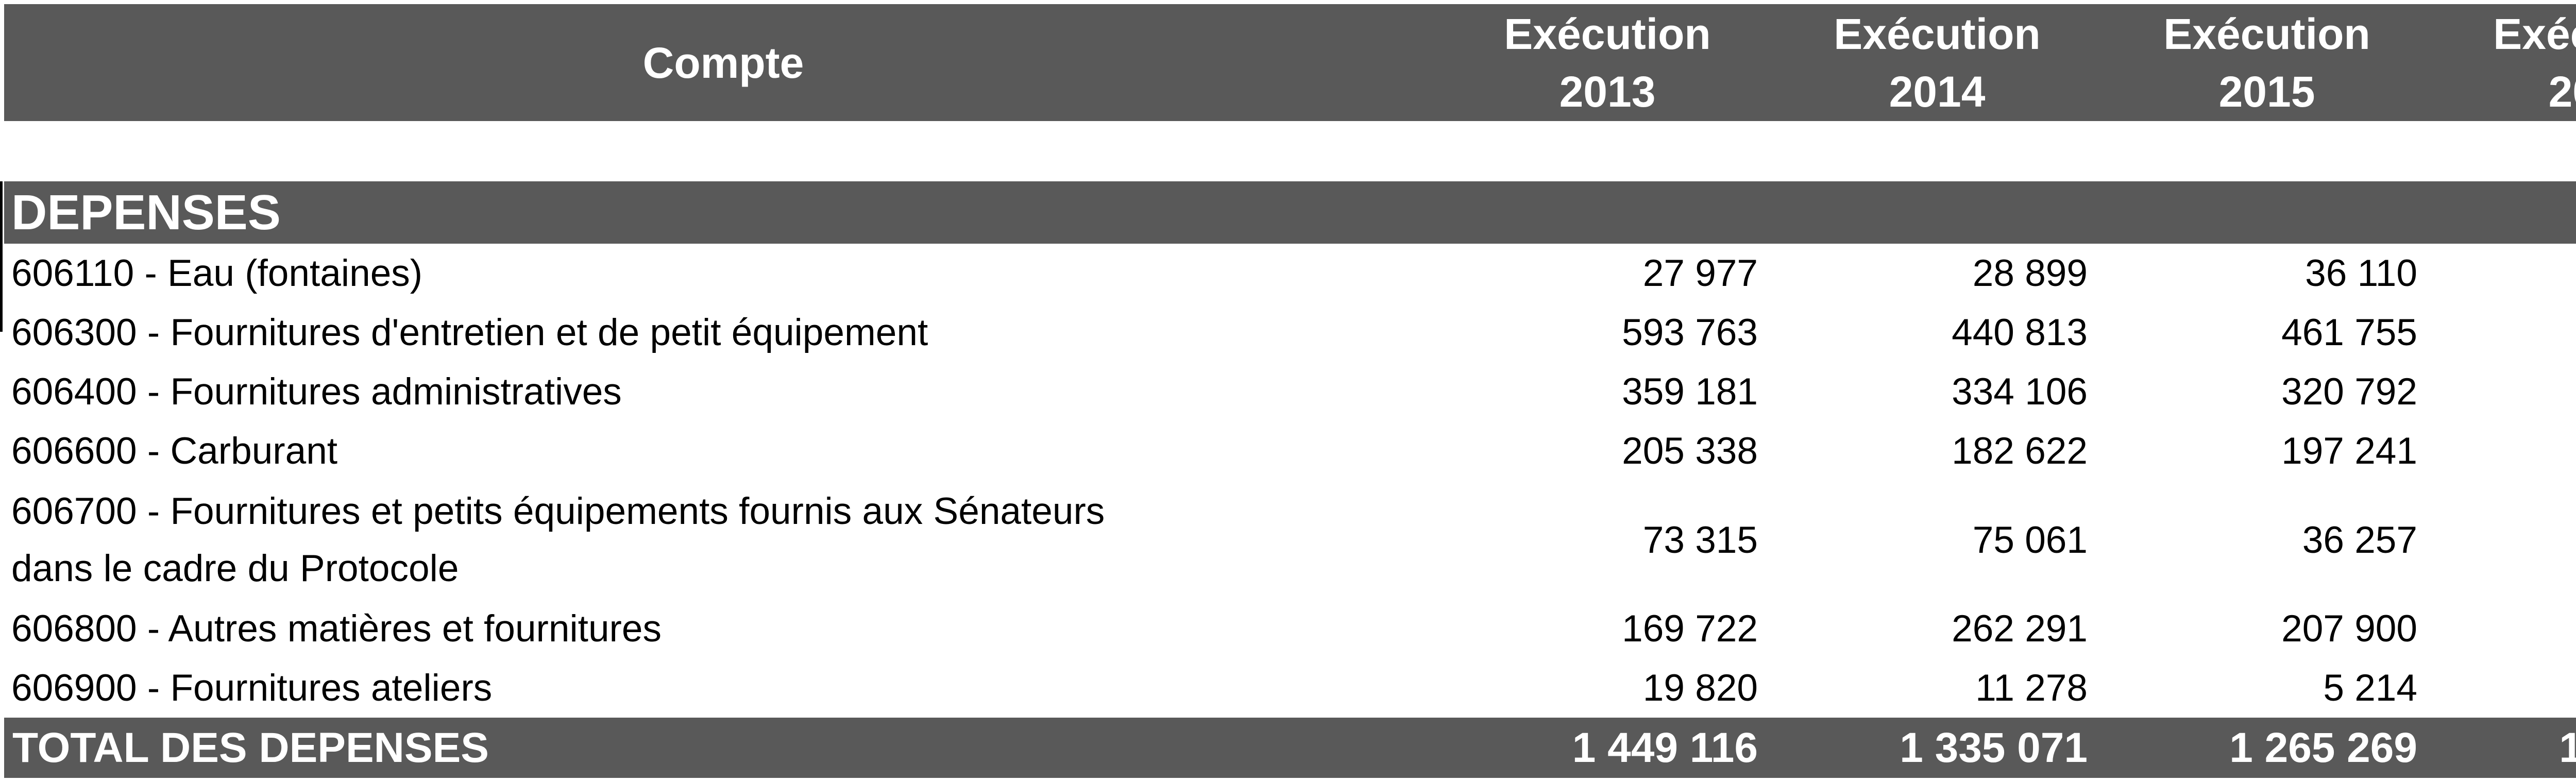 The image size is (2576, 781). What do you see at coordinates (2267, 748) in the screenshot?
I see `total-value-2015: 1 265 269` at bounding box center [2267, 748].